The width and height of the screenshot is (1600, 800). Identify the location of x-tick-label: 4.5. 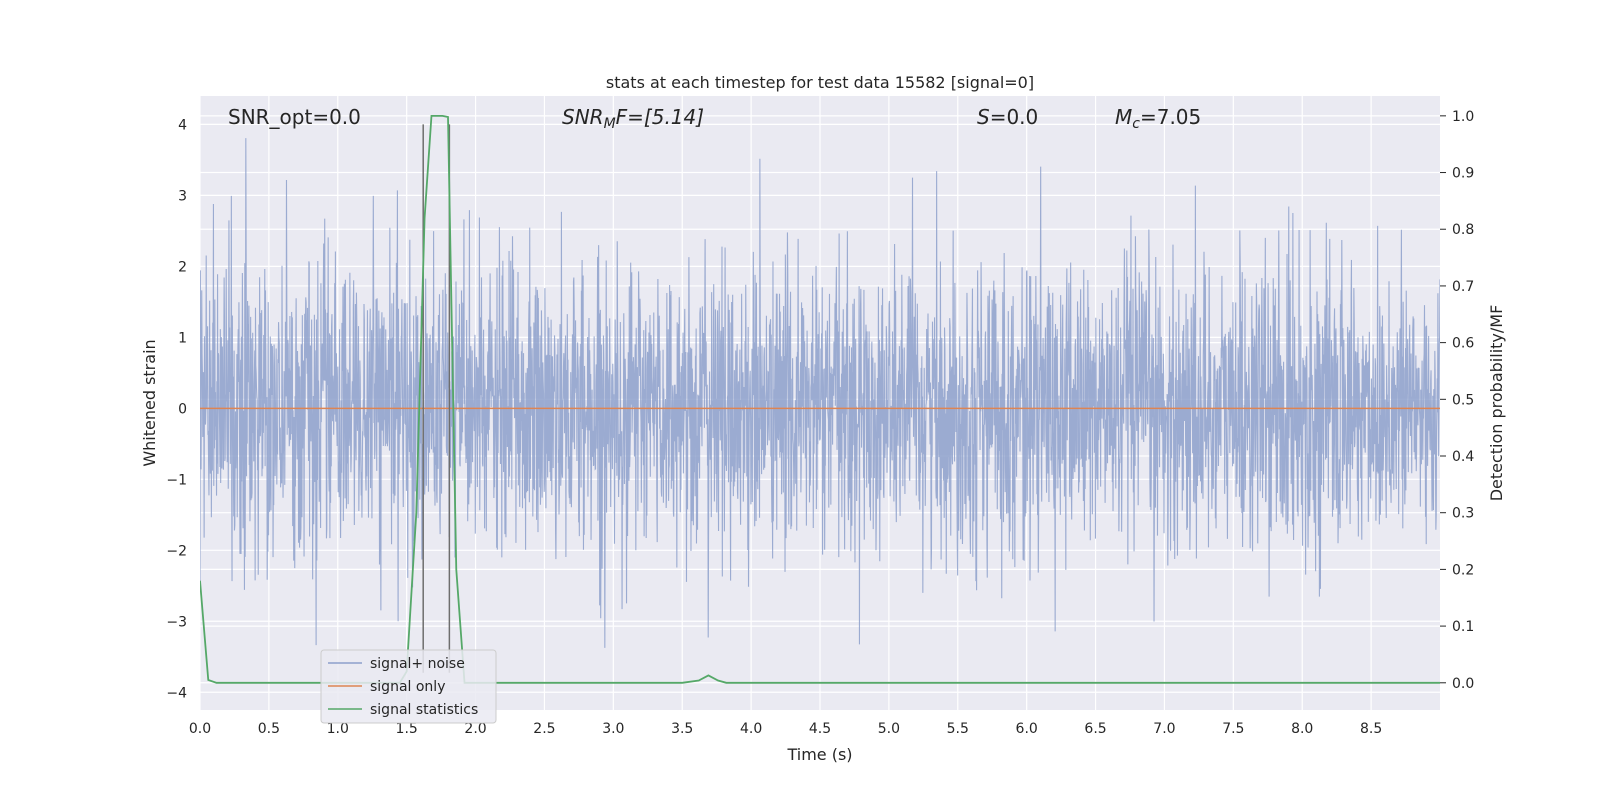
(820, 729).